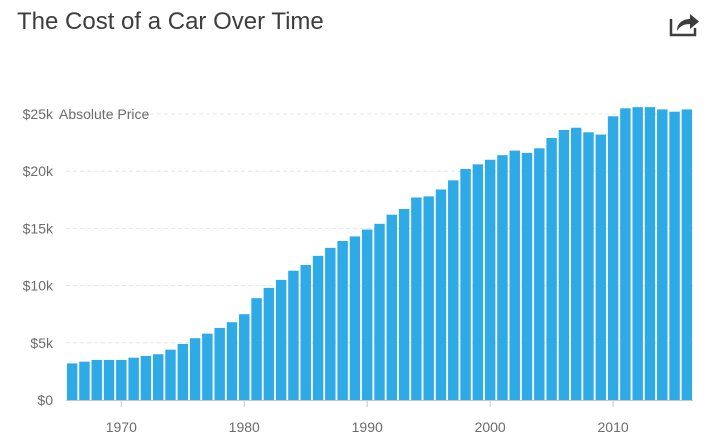 This screenshot has height=445, width=711. What do you see at coordinates (392, 307) in the screenshot?
I see `bar-1992` at bounding box center [392, 307].